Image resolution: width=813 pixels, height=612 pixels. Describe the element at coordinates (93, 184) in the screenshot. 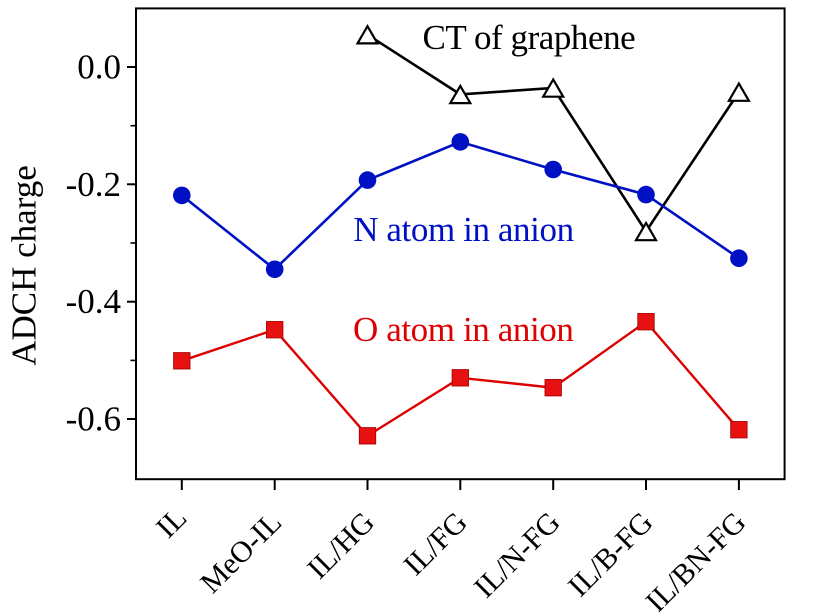

I see `svg-text: -0.2` at that location.